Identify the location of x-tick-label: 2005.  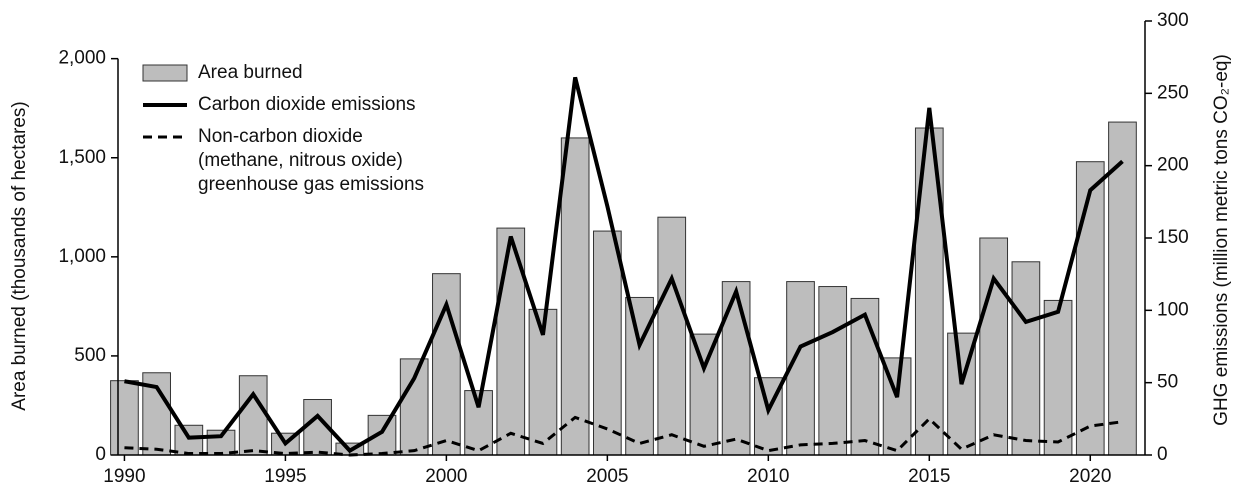
(607, 476).